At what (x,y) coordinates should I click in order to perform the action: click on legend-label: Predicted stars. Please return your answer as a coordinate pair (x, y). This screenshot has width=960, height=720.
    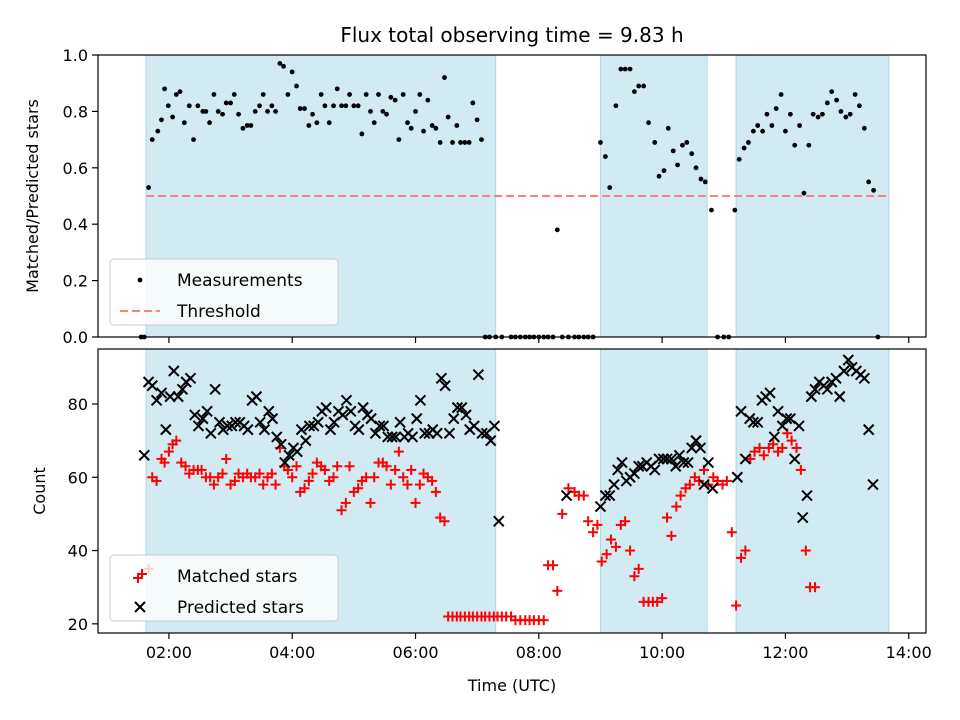
    Looking at the image, I should click on (240, 608).